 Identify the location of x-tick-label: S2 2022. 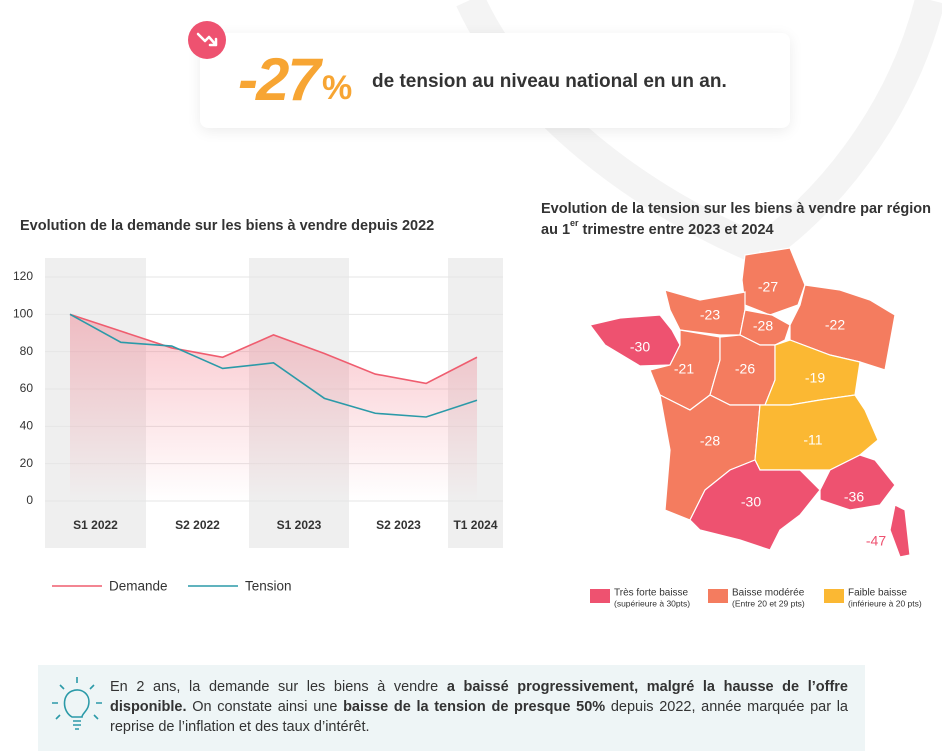
(197, 525).